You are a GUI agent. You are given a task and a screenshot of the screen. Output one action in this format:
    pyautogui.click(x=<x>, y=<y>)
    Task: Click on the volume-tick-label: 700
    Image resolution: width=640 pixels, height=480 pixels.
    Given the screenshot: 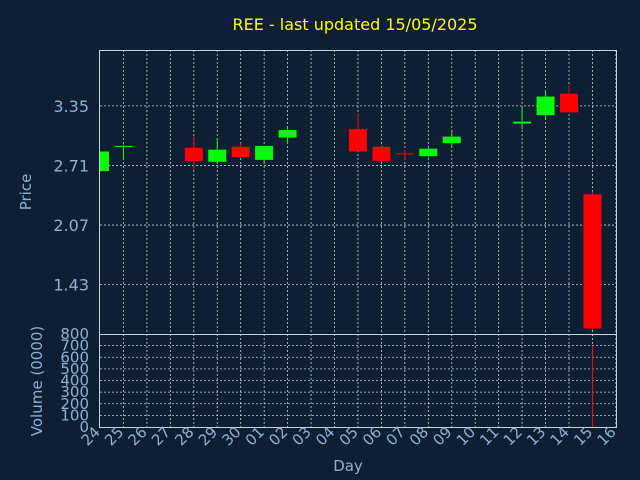 What is the action you would take?
    pyautogui.click(x=74, y=346)
    